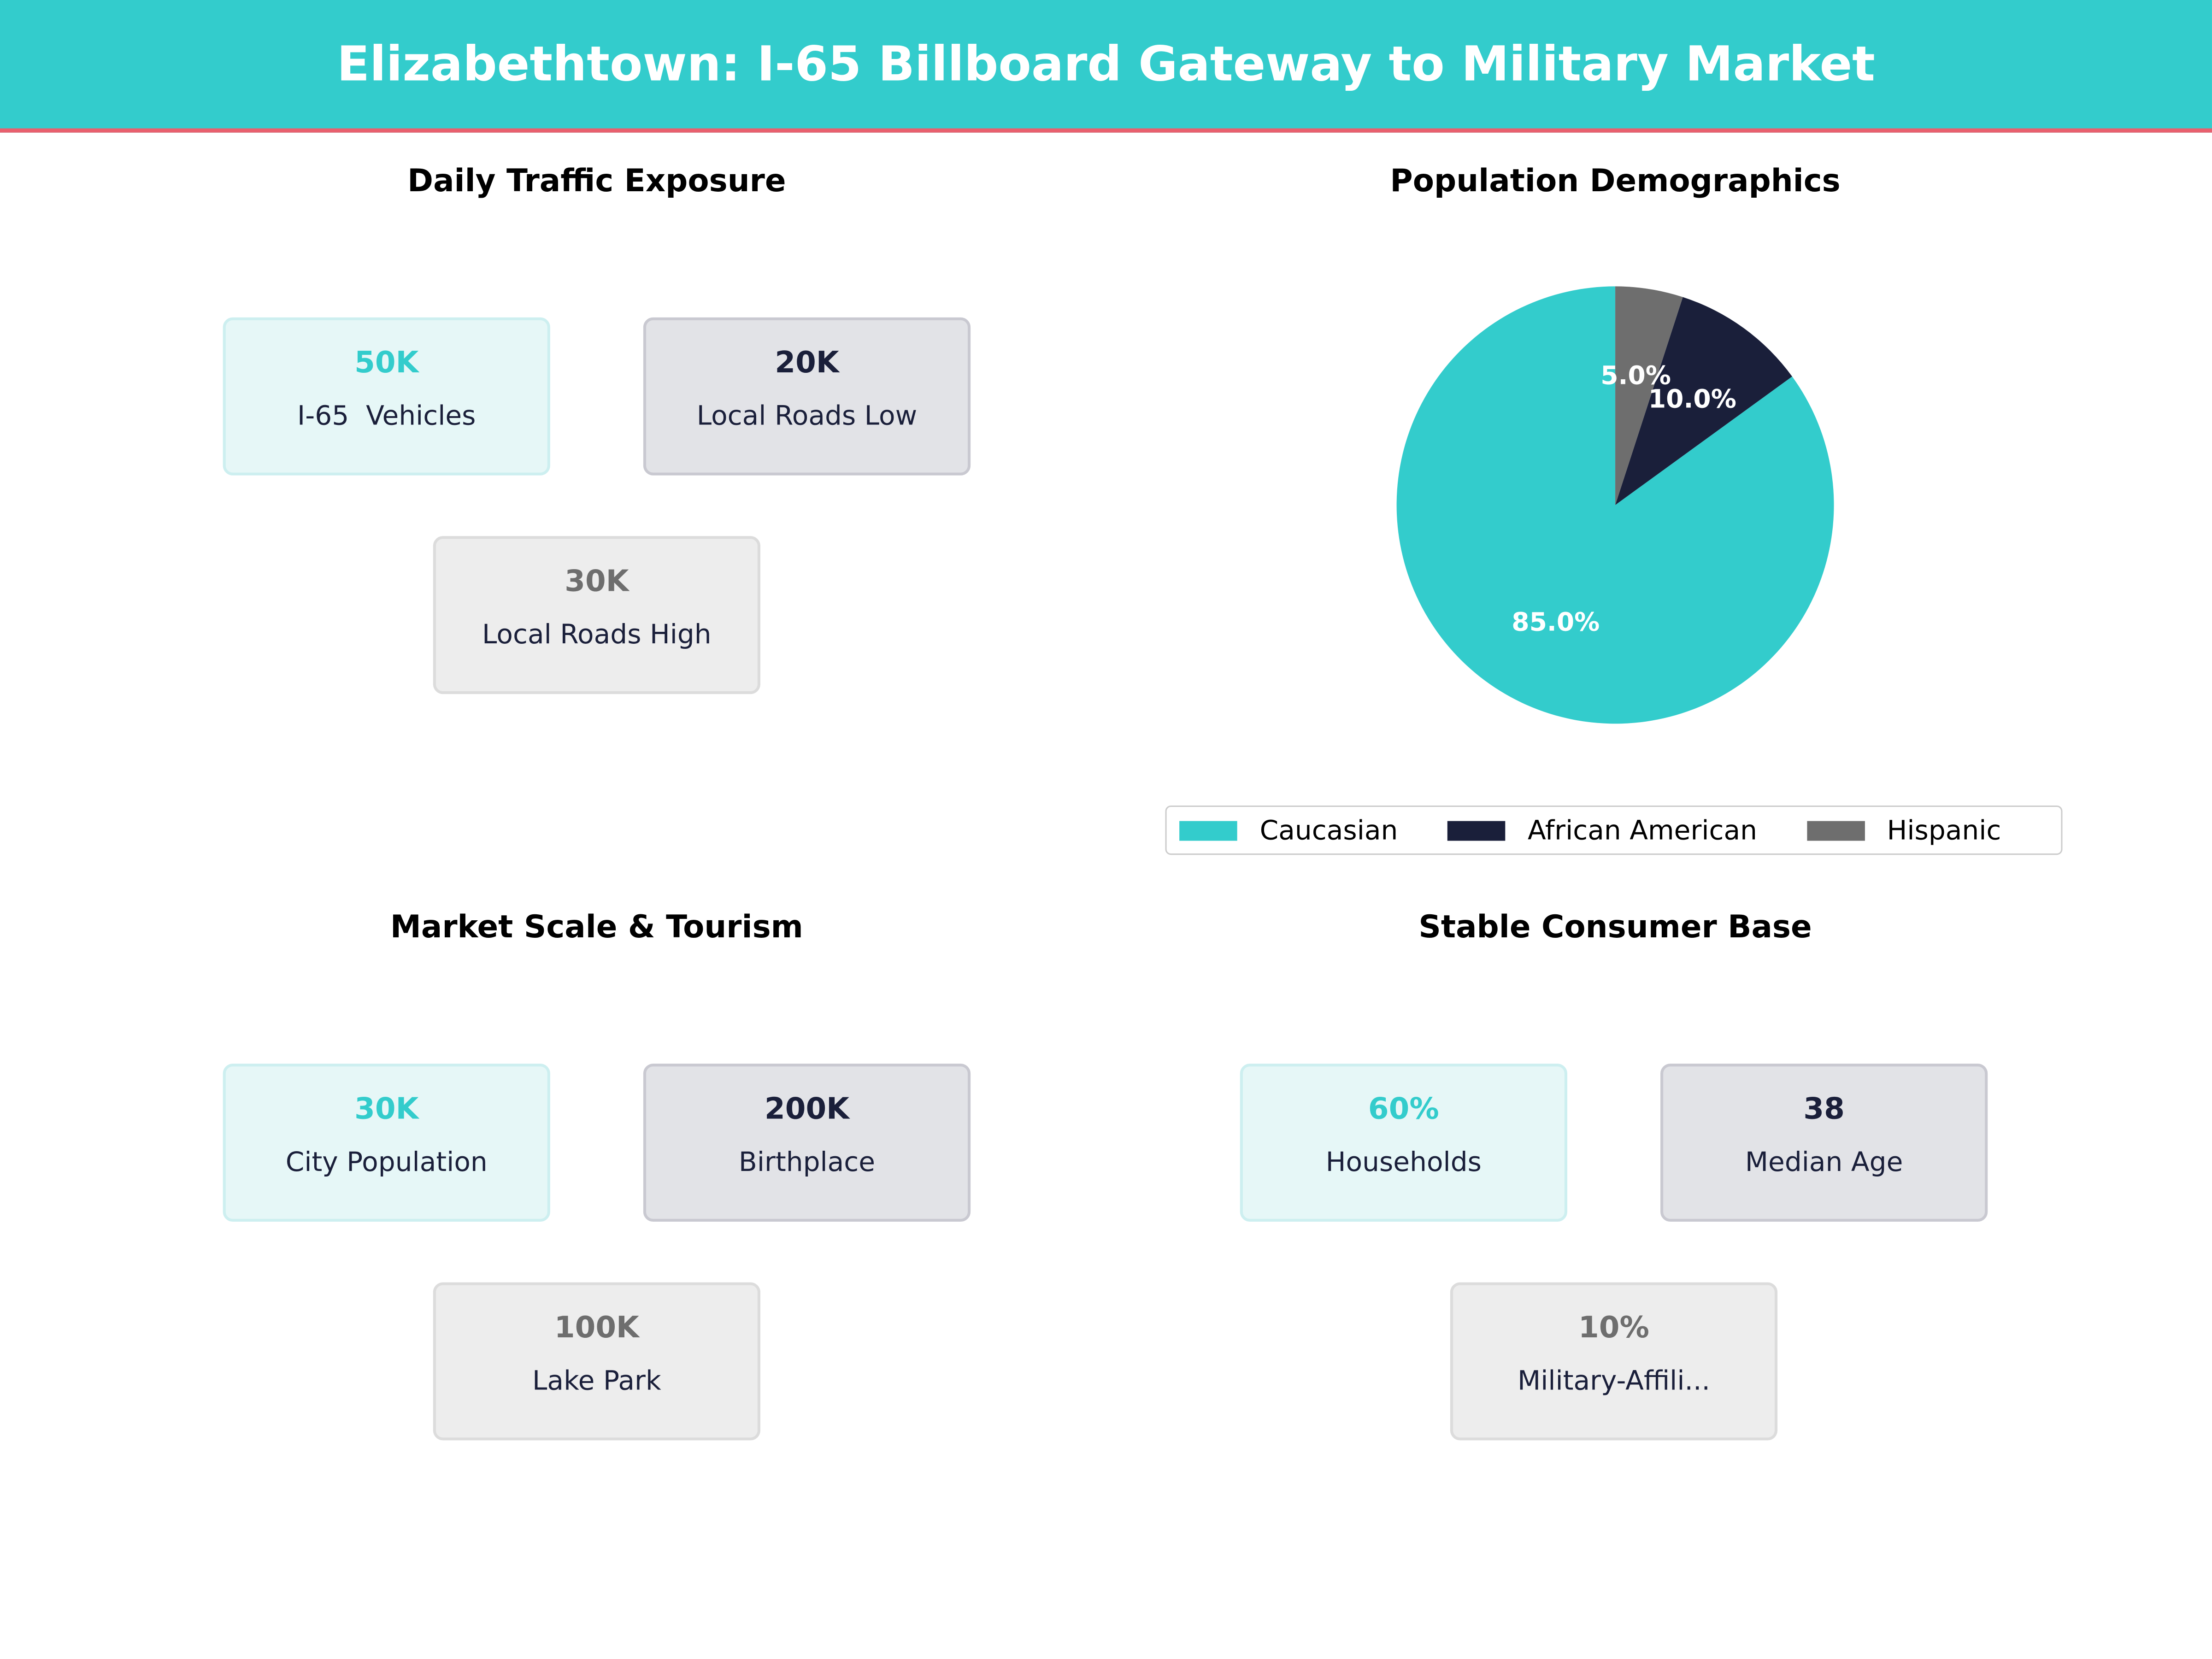 The width and height of the screenshot is (2212, 1659). I want to click on stat-card-households: 60% Households, so click(1403, 1143).